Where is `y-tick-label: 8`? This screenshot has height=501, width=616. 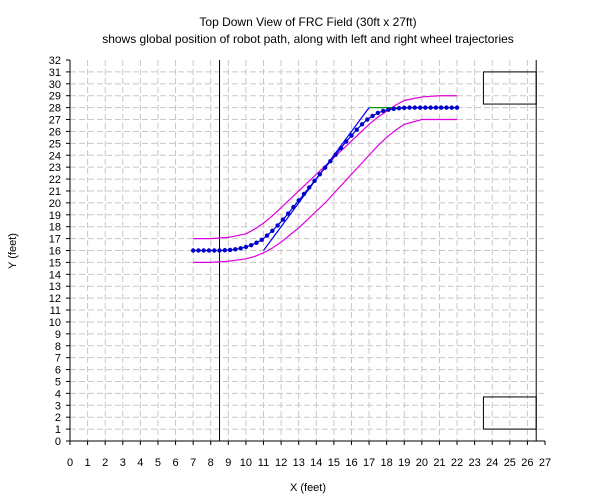
y-tick-label: 8 is located at coordinates (58, 347).